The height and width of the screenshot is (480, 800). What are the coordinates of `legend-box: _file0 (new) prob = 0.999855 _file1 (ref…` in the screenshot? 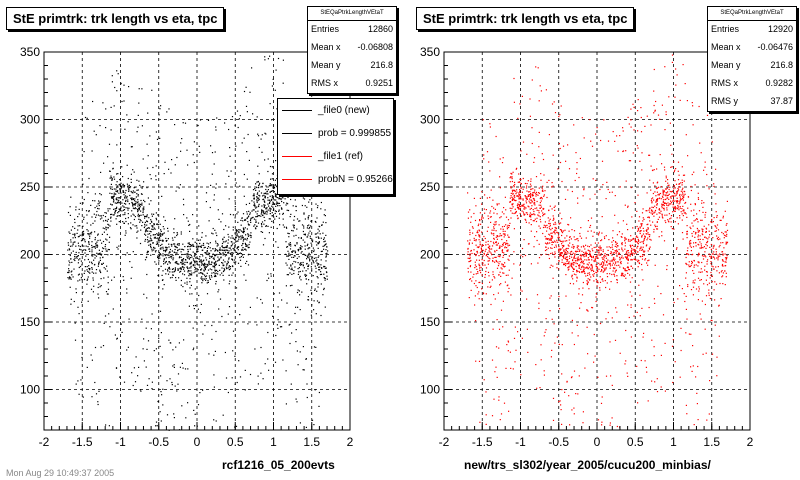 It's located at (335, 146).